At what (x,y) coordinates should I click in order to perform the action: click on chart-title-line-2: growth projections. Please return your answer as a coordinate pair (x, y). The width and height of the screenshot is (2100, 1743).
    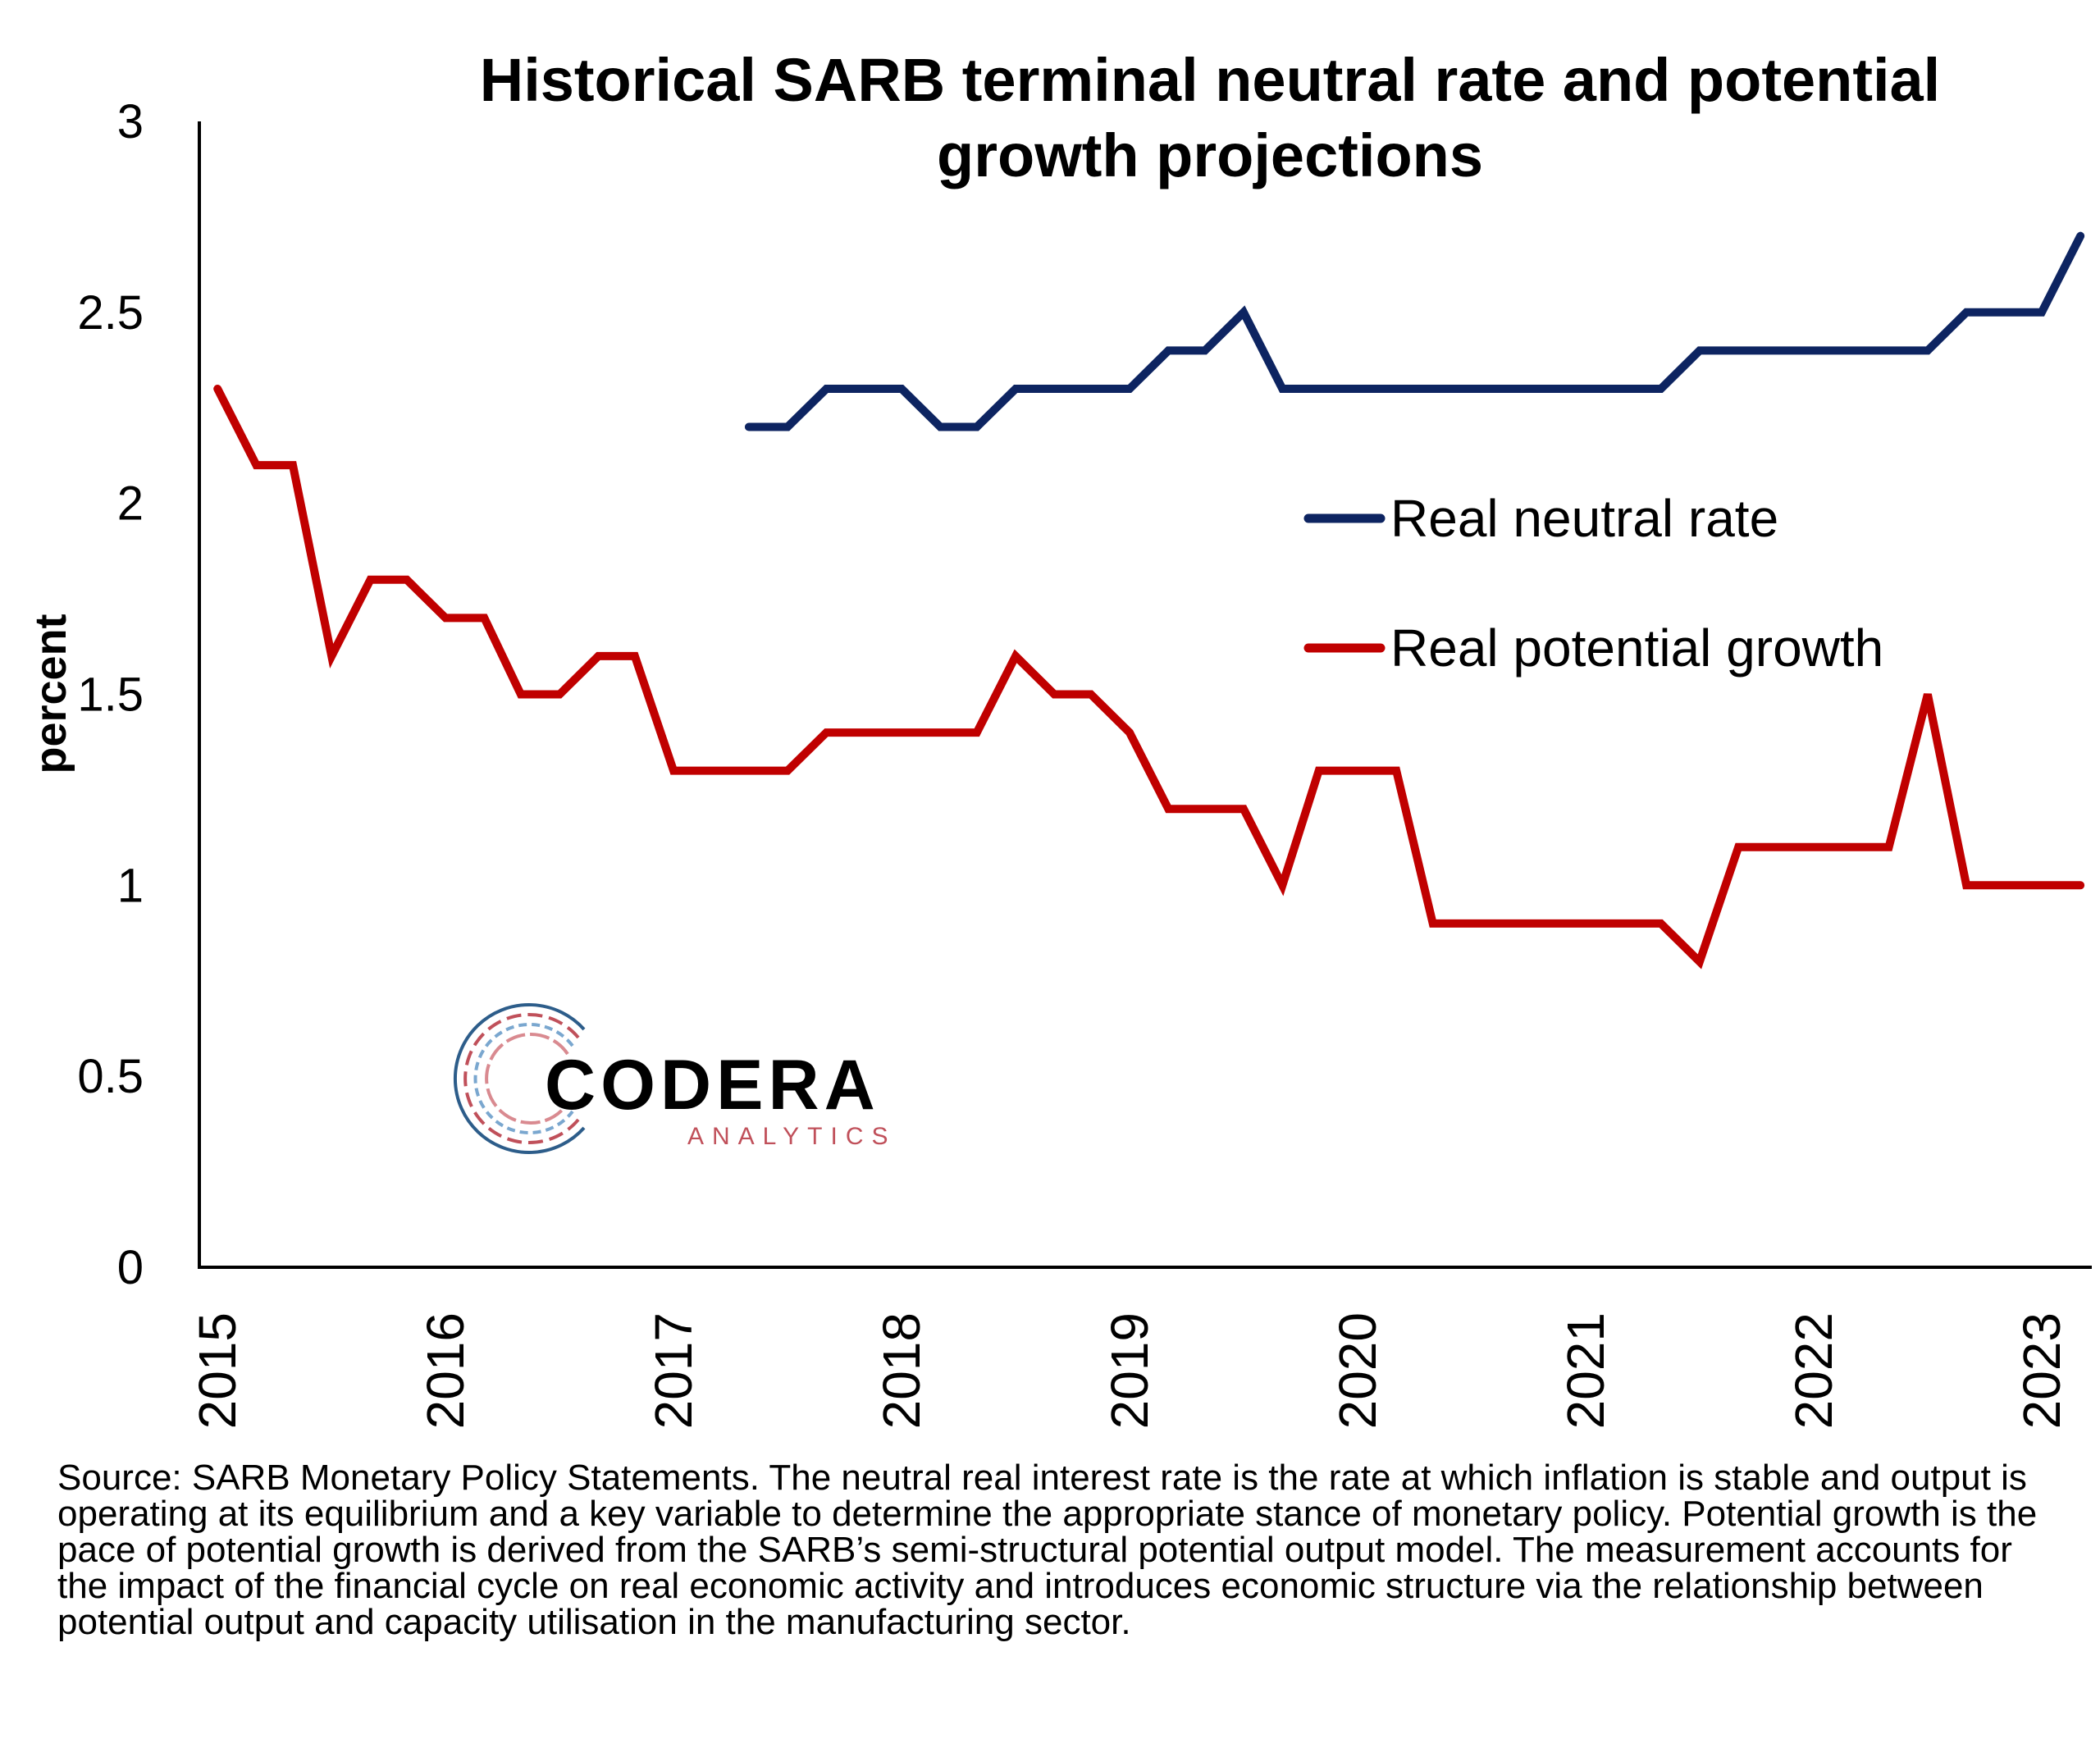
    Looking at the image, I should click on (1210, 155).